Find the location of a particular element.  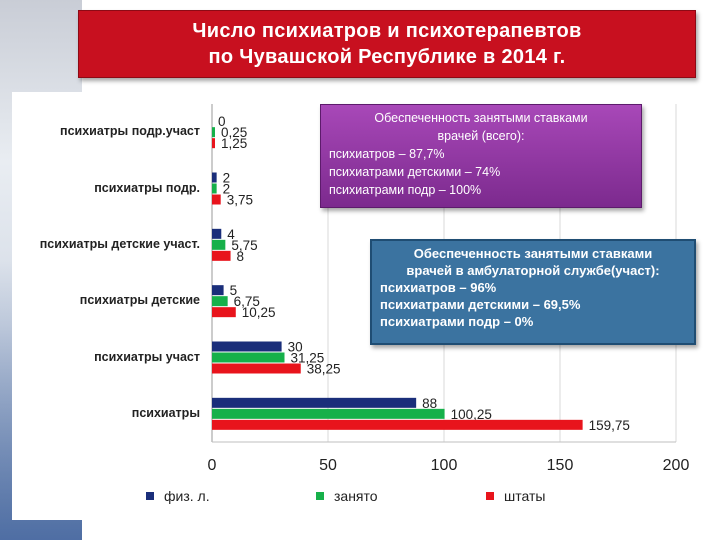

data-label-staff: 10,25 is located at coordinates (259, 312).